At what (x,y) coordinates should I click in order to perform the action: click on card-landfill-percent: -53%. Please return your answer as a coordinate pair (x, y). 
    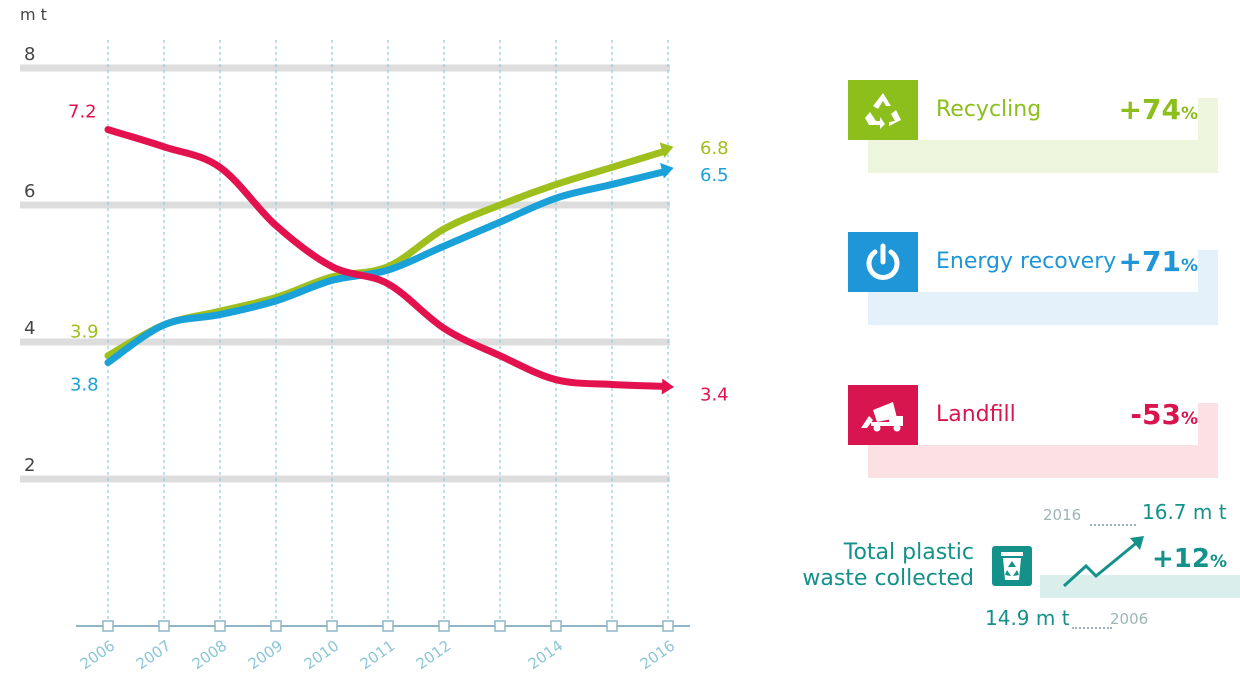
    Looking at the image, I should click on (1164, 415).